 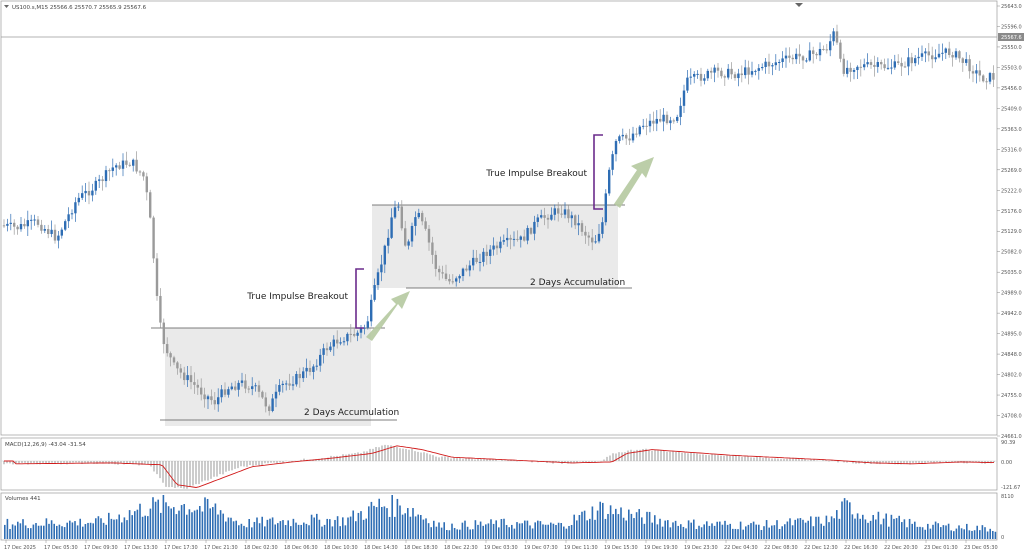 What do you see at coordinates (1011, 232) in the screenshot?
I see `price-axis-label: 25129.0` at bounding box center [1011, 232].